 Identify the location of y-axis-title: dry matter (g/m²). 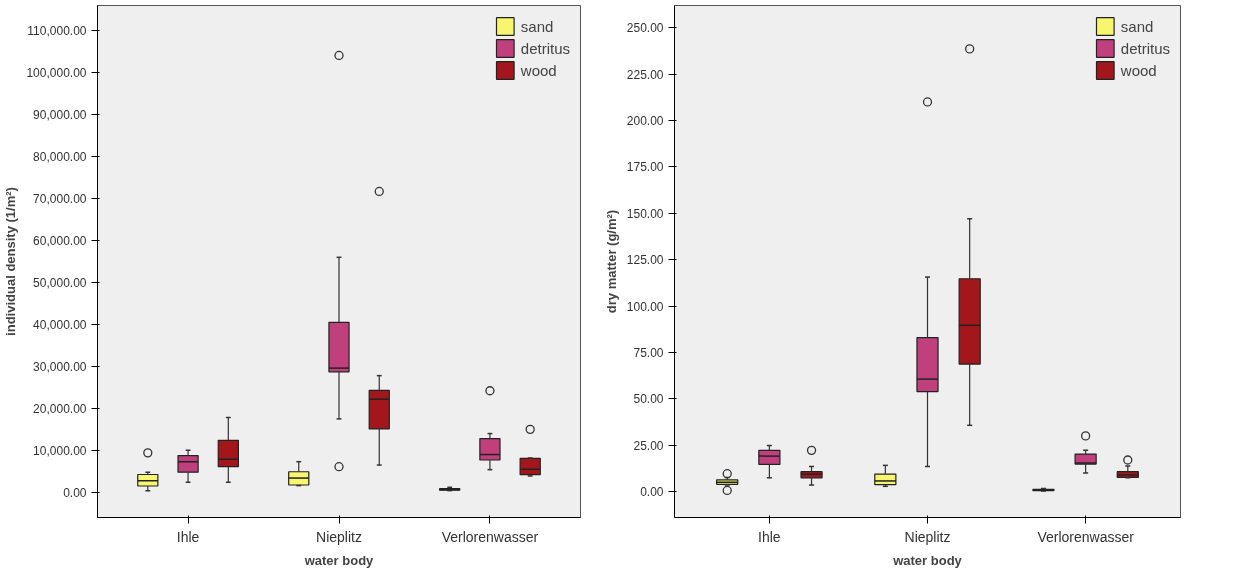
(611, 261).